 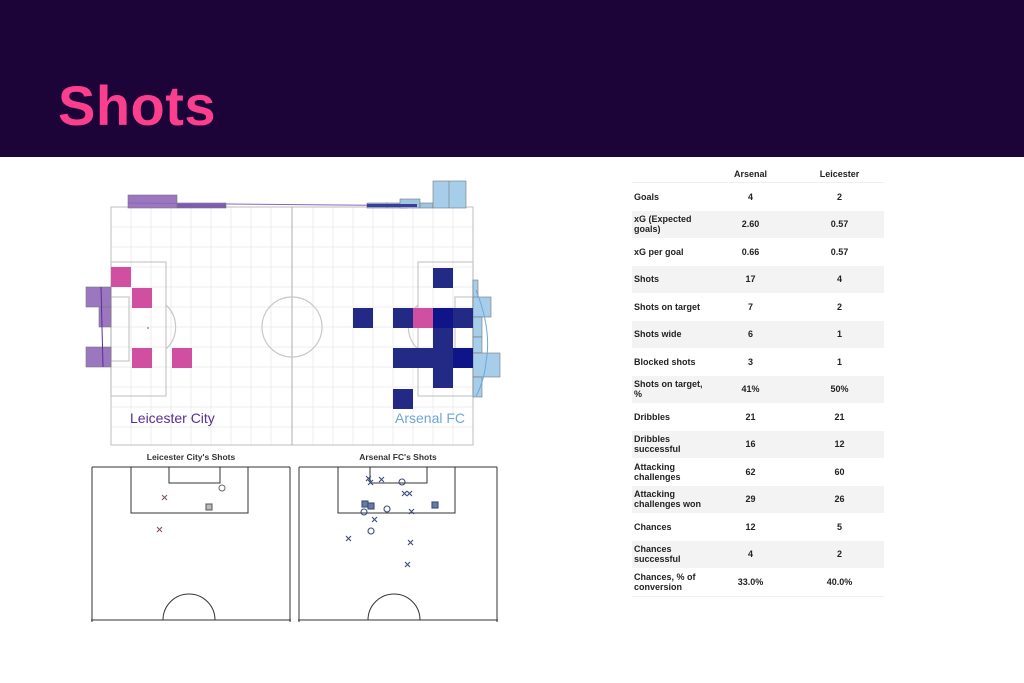 What do you see at coordinates (750, 174) in the screenshot?
I see `column-header-arsenal: Arsenal` at bounding box center [750, 174].